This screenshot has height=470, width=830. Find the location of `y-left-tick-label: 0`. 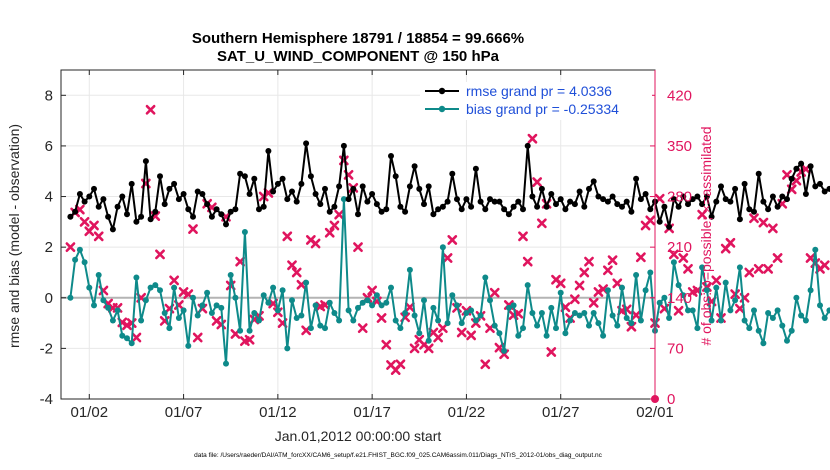

y-left-tick-label: 0 is located at coordinates (49, 298).